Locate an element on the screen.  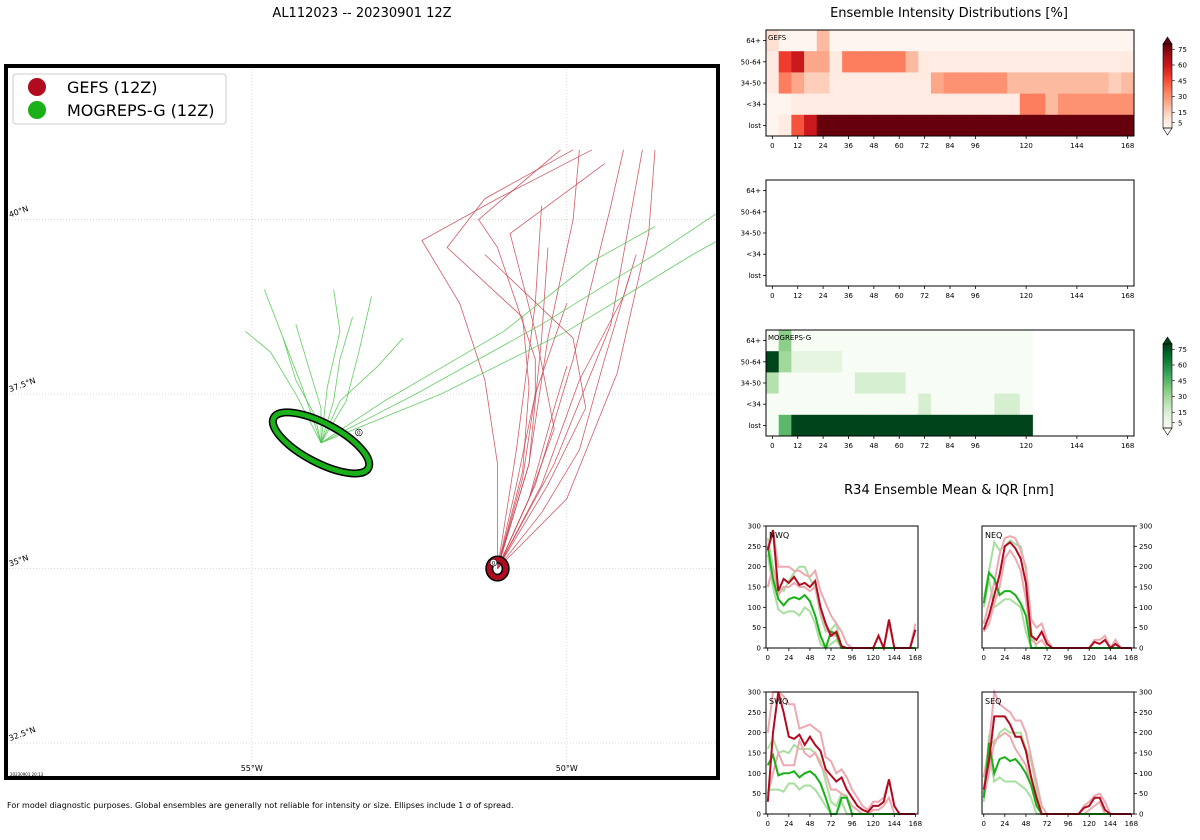
heatmap-model-label: MOGREPS-G is located at coordinates (789, 338).